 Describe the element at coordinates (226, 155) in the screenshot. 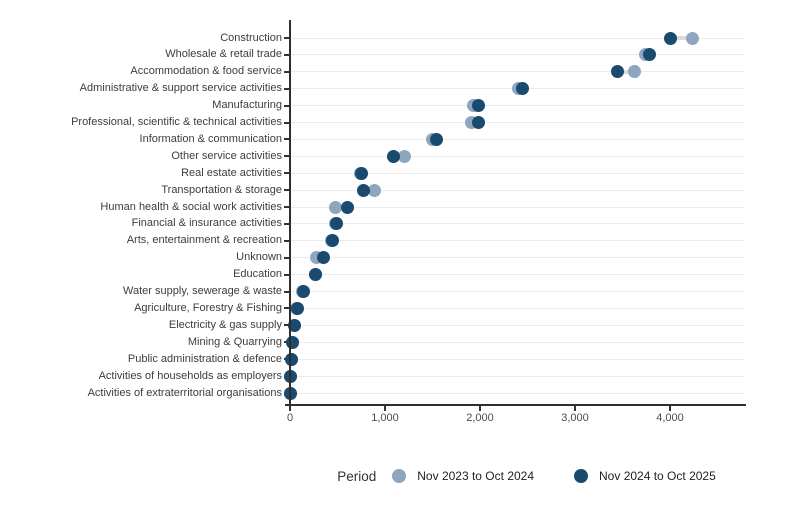

I see `category-label: Other service activities` at that location.